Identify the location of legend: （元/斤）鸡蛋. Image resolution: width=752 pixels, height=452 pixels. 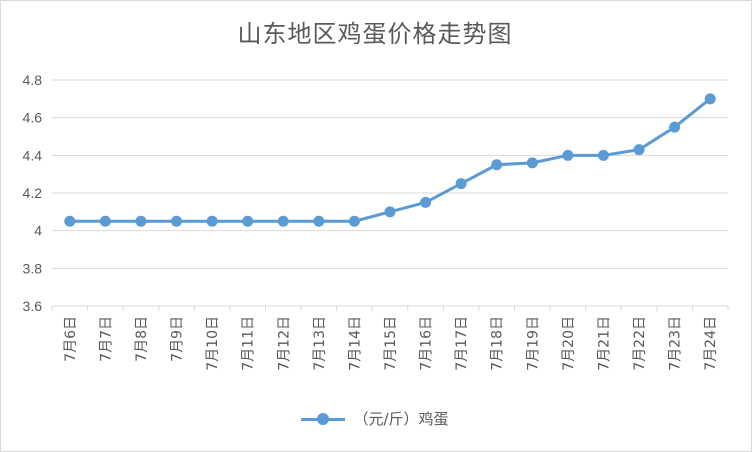
(375, 418).